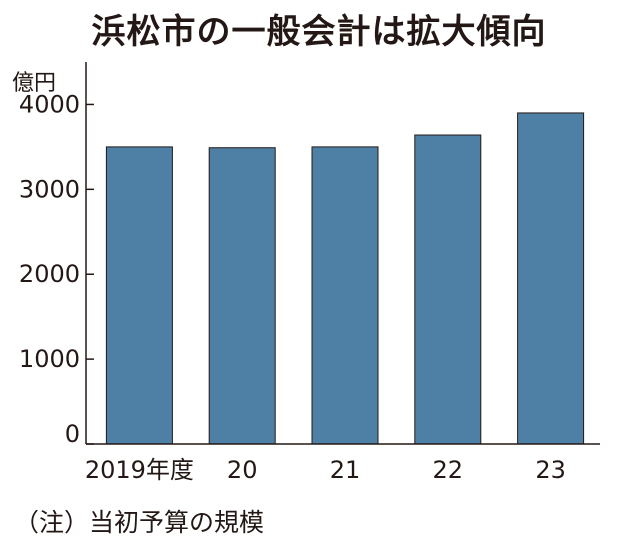  Describe the element at coordinates (72, 434) in the screenshot. I see `y-tick-label: 0` at that location.